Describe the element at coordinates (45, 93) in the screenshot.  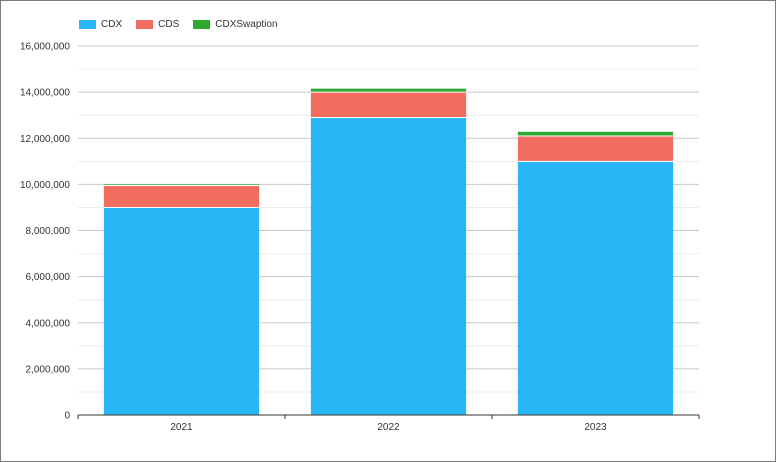
I see `y-tick-label: 14,000,000` at that location.